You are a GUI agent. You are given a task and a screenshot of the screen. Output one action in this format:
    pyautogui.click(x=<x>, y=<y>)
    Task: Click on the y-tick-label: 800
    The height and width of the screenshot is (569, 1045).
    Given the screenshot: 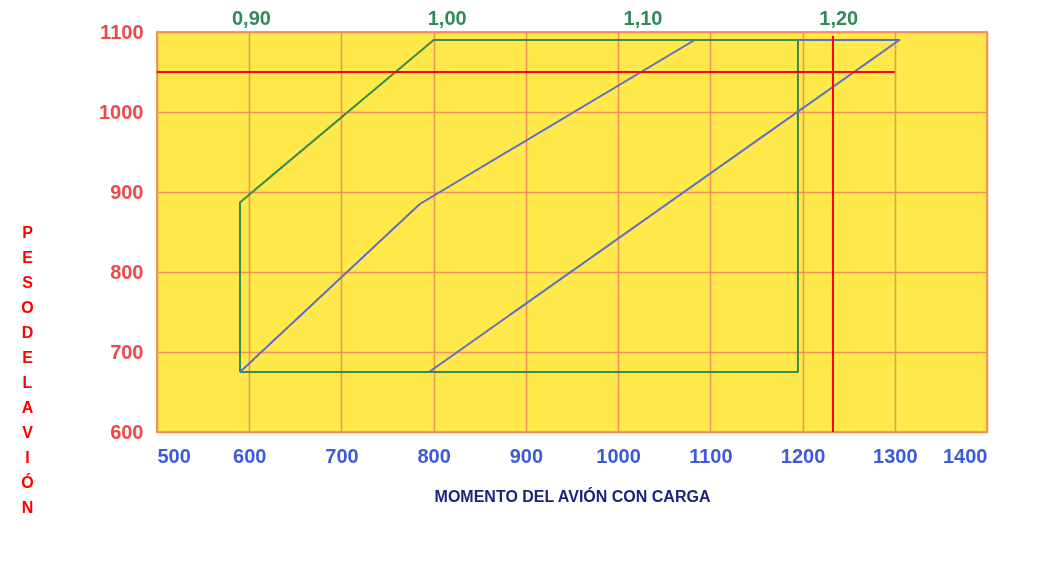 What is the action you would take?
    pyautogui.click(x=127, y=271)
    